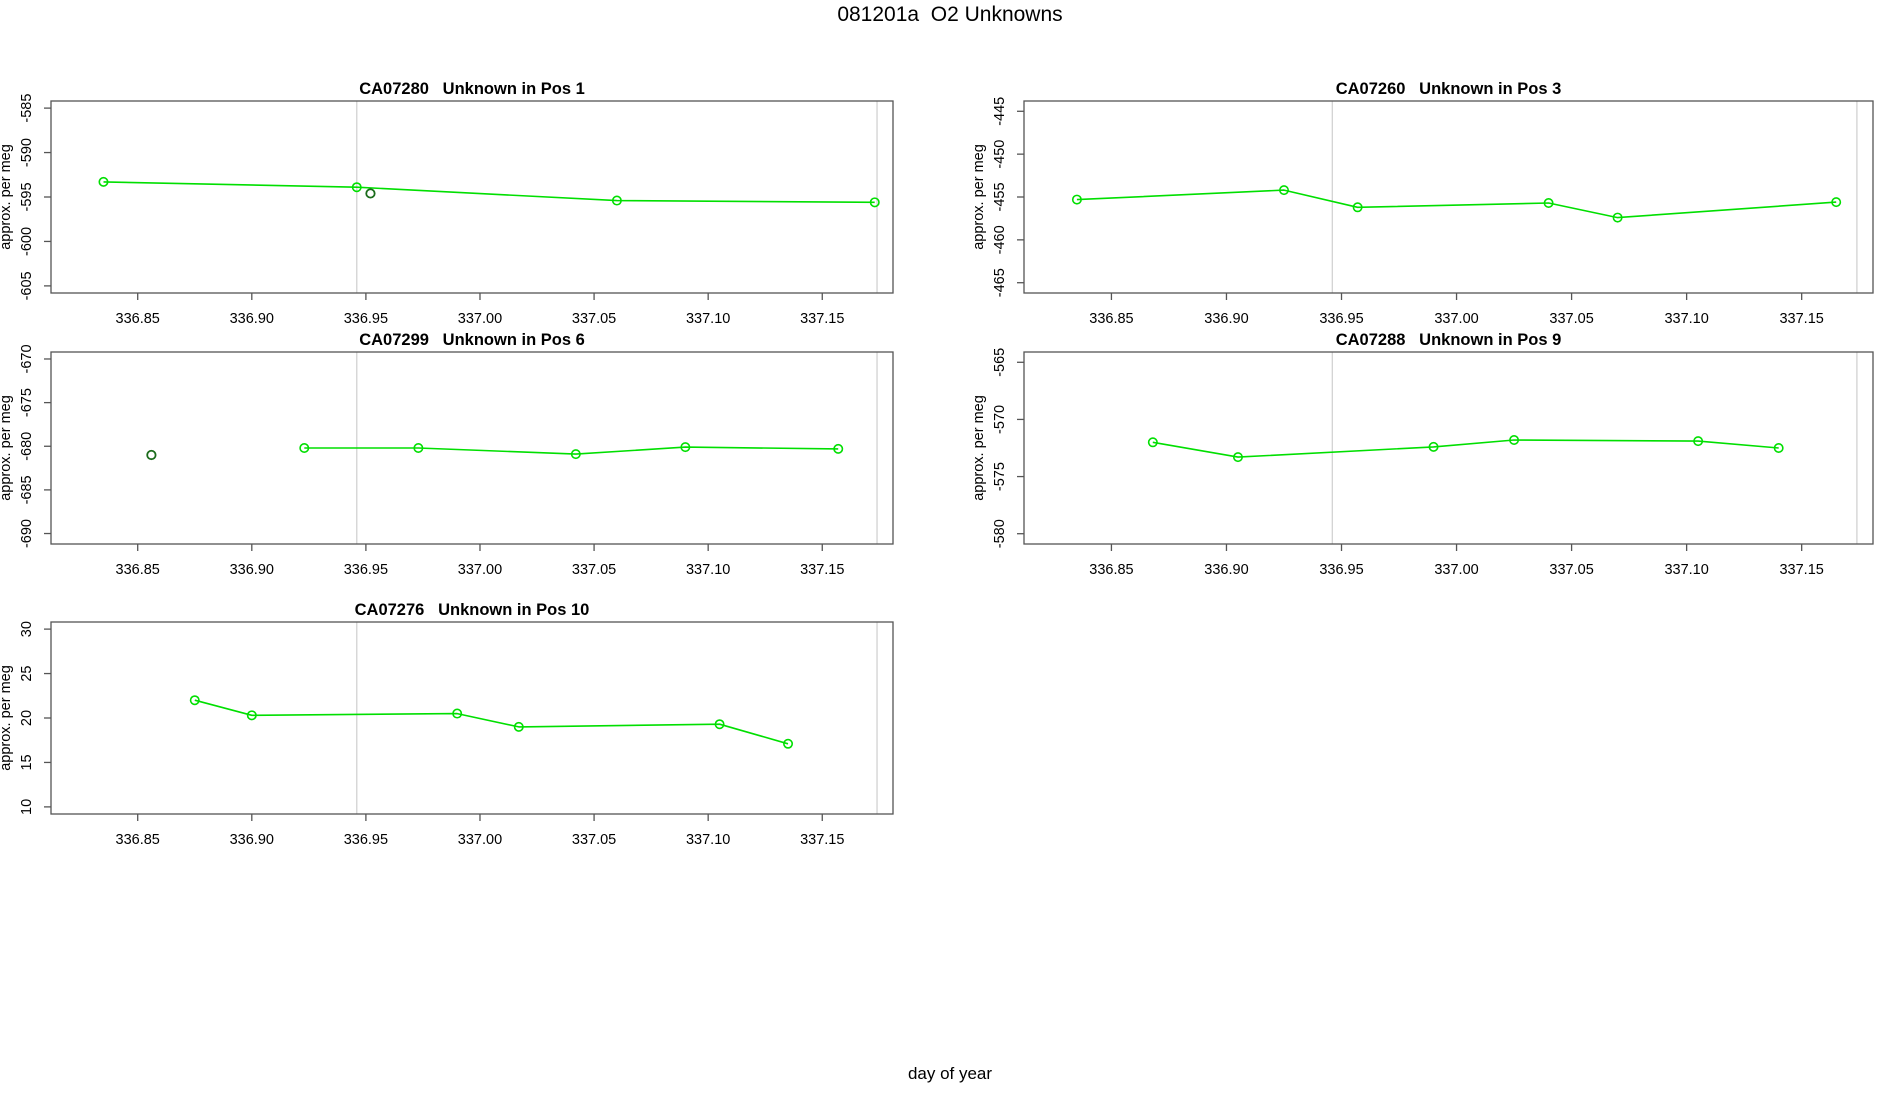  Describe the element at coordinates (1000, 476) in the screenshot. I see `y-tick-label: -575` at that location.